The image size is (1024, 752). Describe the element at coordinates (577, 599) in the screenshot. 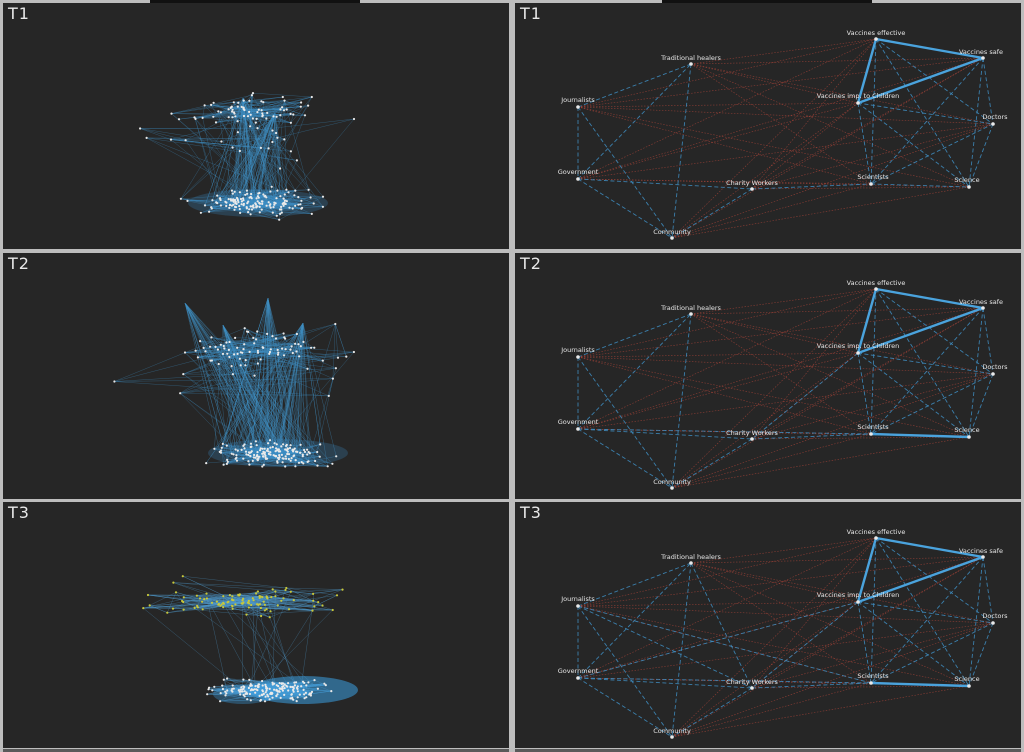

I see `node-label: Journalists` at that location.